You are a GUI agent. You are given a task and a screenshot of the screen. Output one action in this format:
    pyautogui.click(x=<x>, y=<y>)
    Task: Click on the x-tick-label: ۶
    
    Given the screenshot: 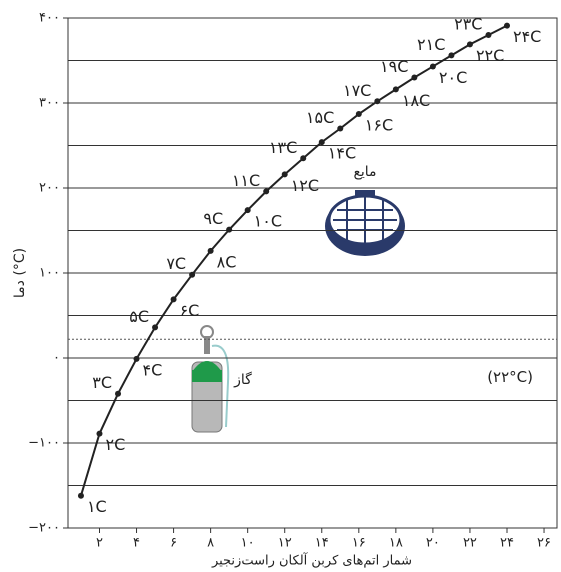 What is the action you would take?
    pyautogui.click(x=173, y=543)
    